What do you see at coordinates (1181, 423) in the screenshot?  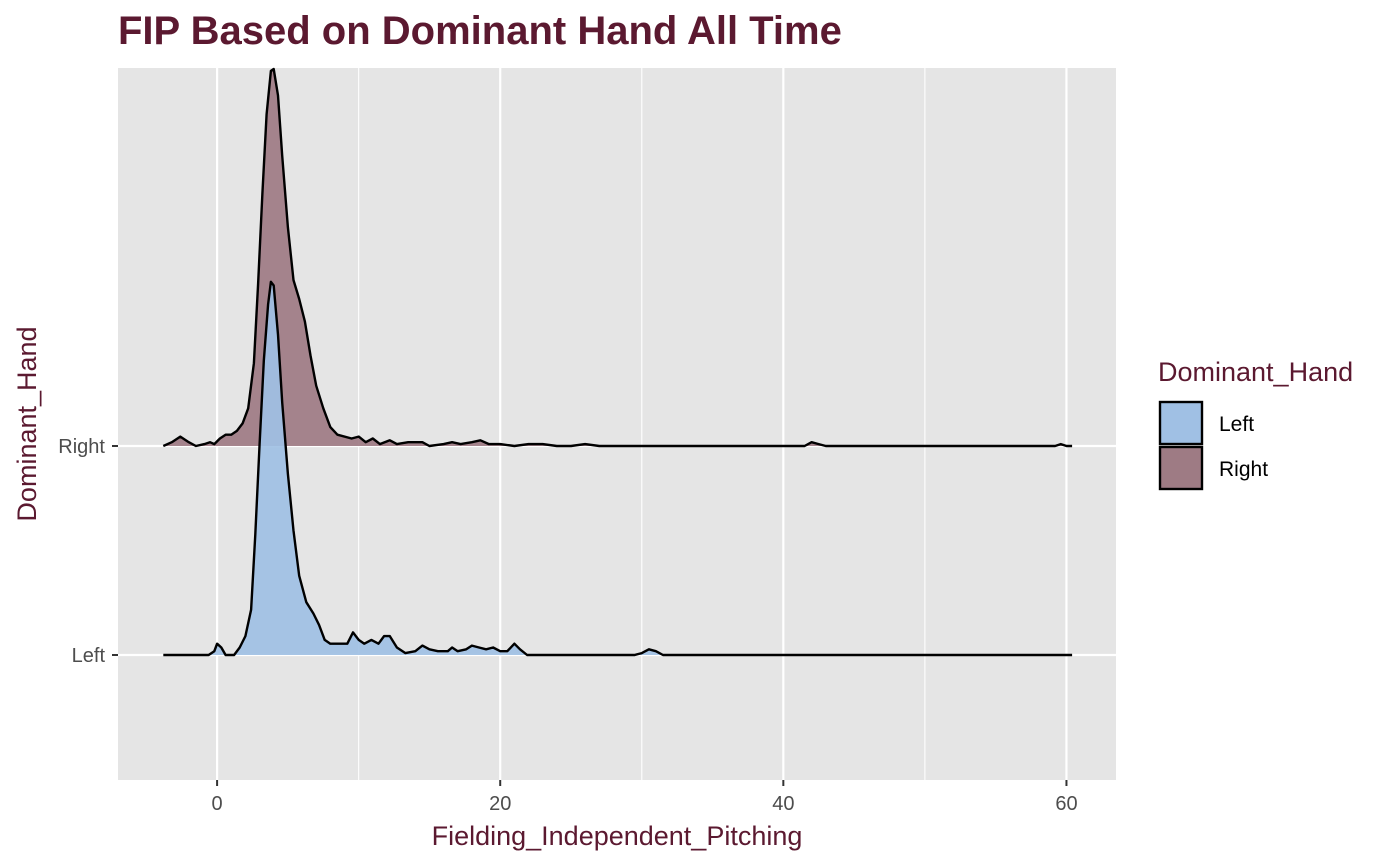 I see `legend-key-left` at bounding box center [1181, 423].